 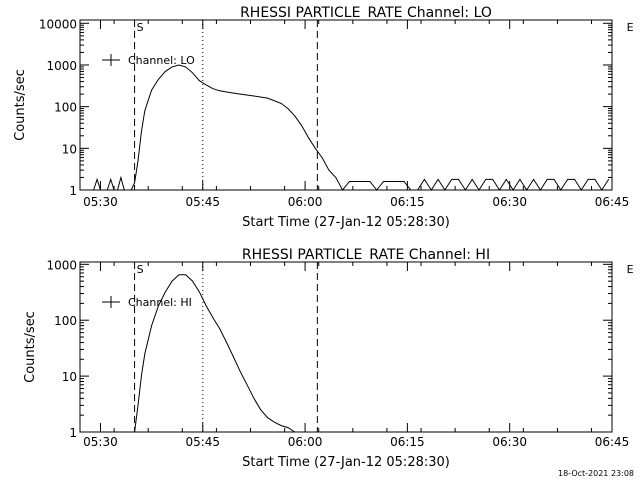 I want to click on x-tick-label: 05:30, so click(x=100, y=442).